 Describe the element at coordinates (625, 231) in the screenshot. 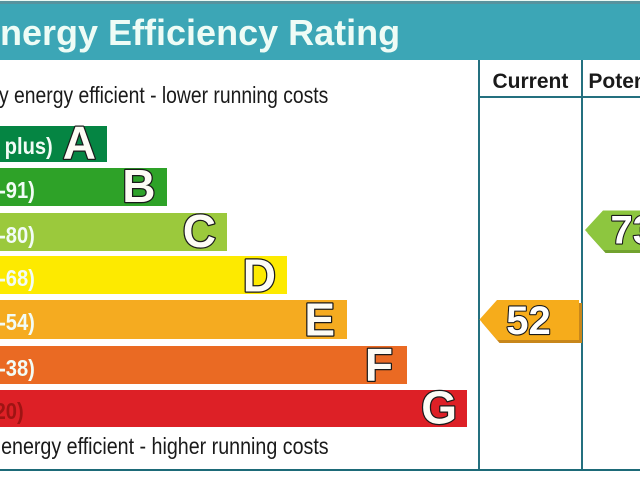

I see `svg-text: 73` at that location.